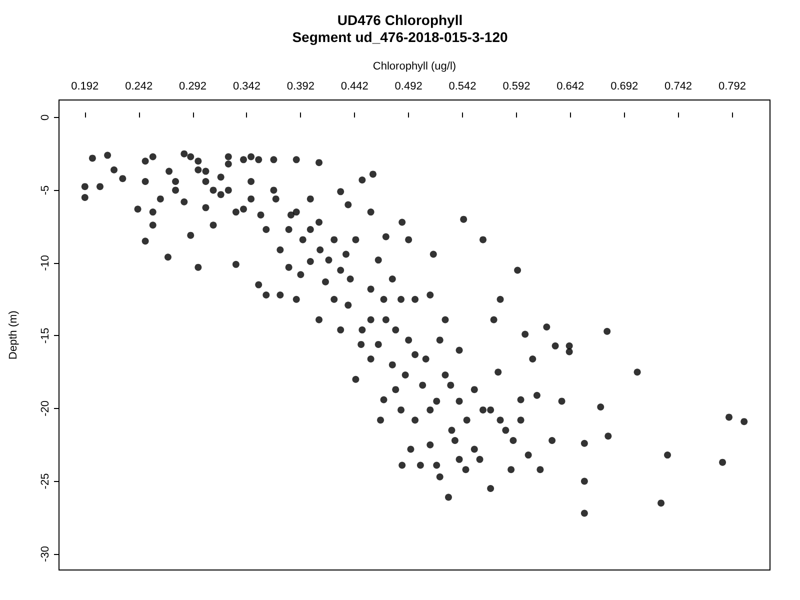 This screenshot has height=600, width=800. What do you see at coordinates (516, 86) in the screenshot?
I see `x-tick-label: 0.592` at bounding box center [516, 86].